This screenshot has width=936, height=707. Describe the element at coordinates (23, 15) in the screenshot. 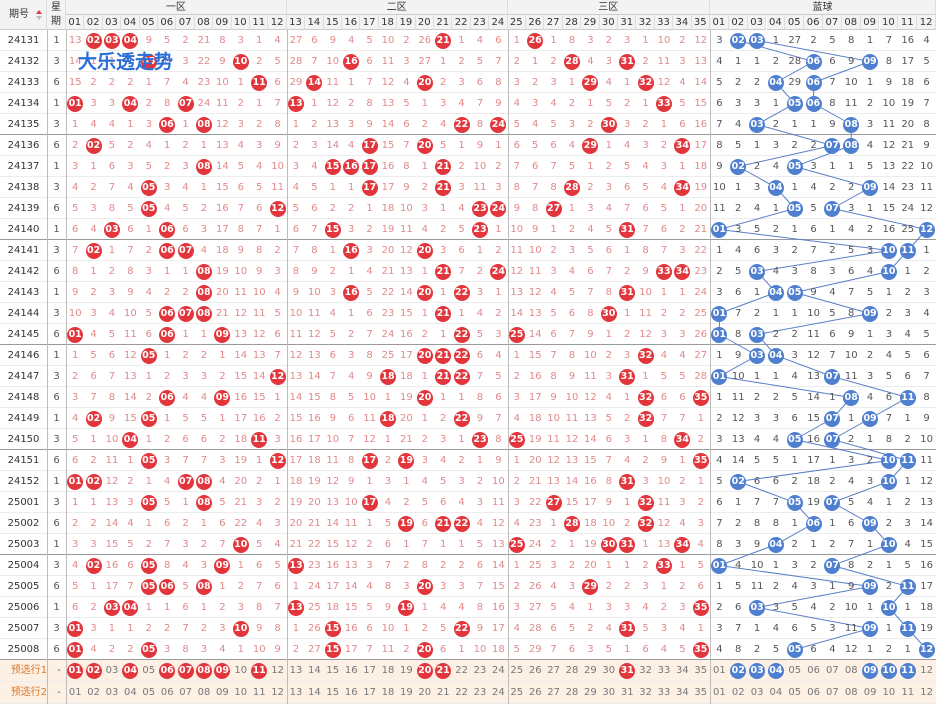

I see `issue-header: 期号` at that location.